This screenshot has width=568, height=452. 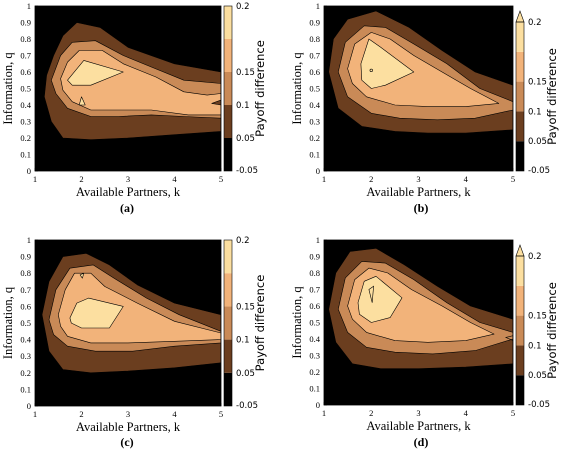 I want to click on y-tick-label: 0.1, so click(x=25, y=155).